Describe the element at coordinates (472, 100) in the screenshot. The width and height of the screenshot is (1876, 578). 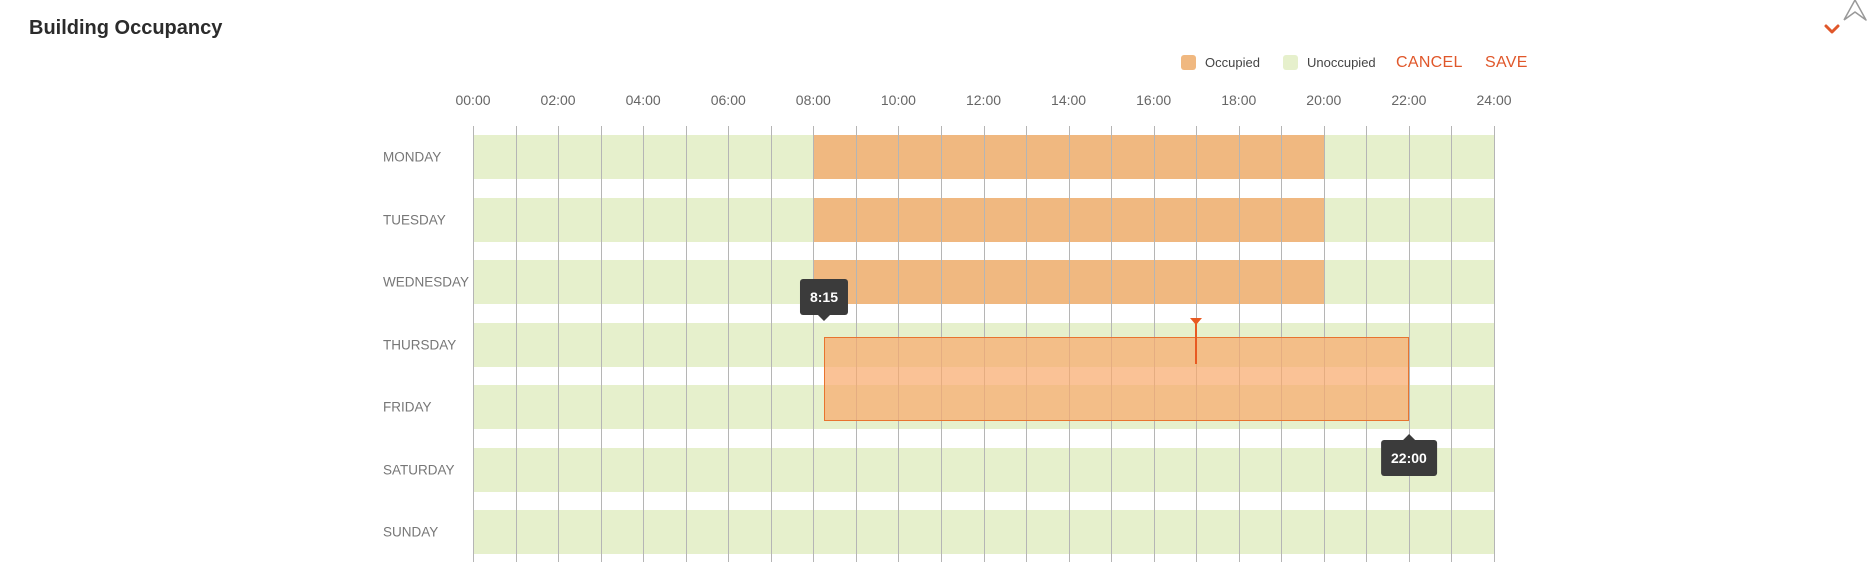
I see `hour-label: 00:00` at that location.